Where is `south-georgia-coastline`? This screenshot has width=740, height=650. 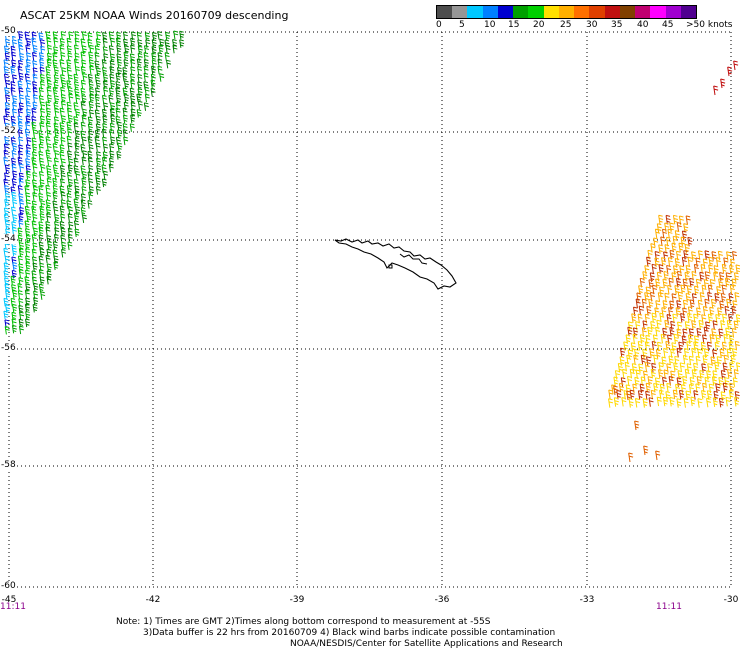
south-georgia-coastline is located at coordinates (395, 264).